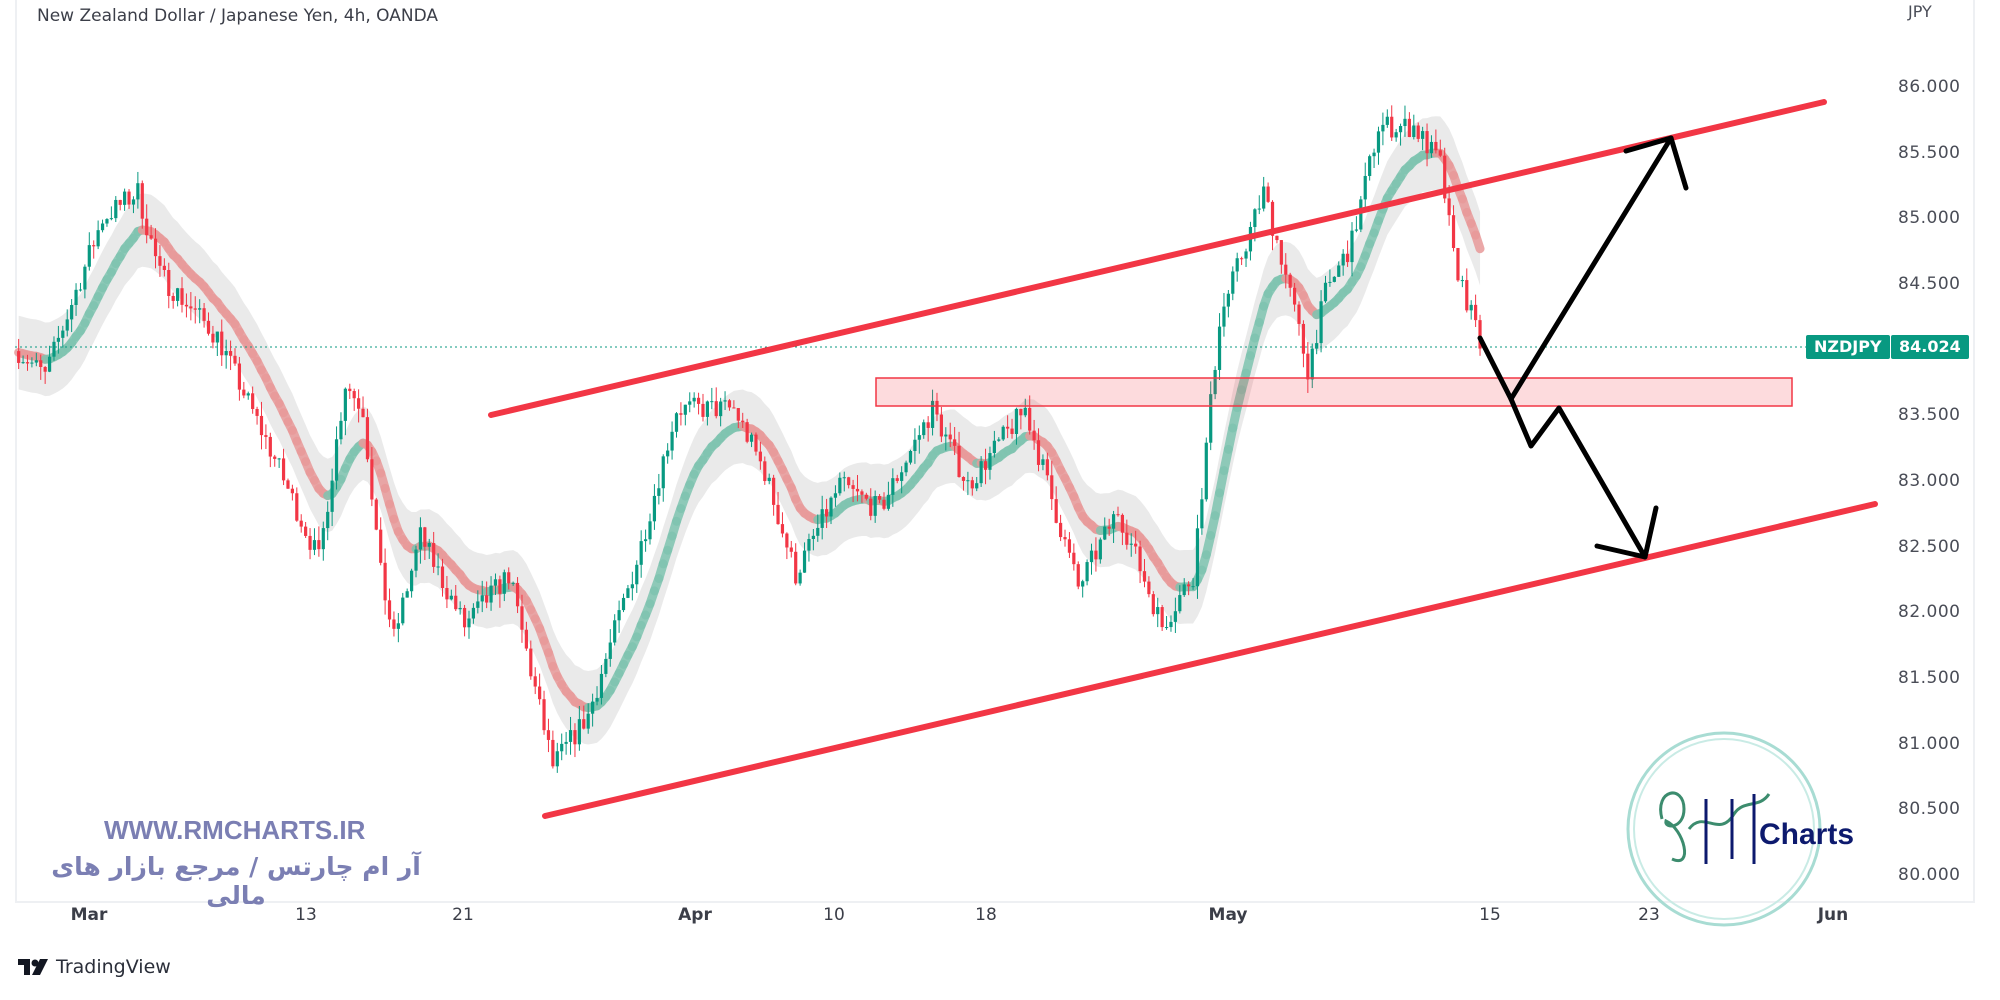 This screenshot has width=2000, height=1000. What do you see at coordinates (1929, 809) in the screenshot?
I see `y-tick: 80.500` at bounding box center [1929, 809].